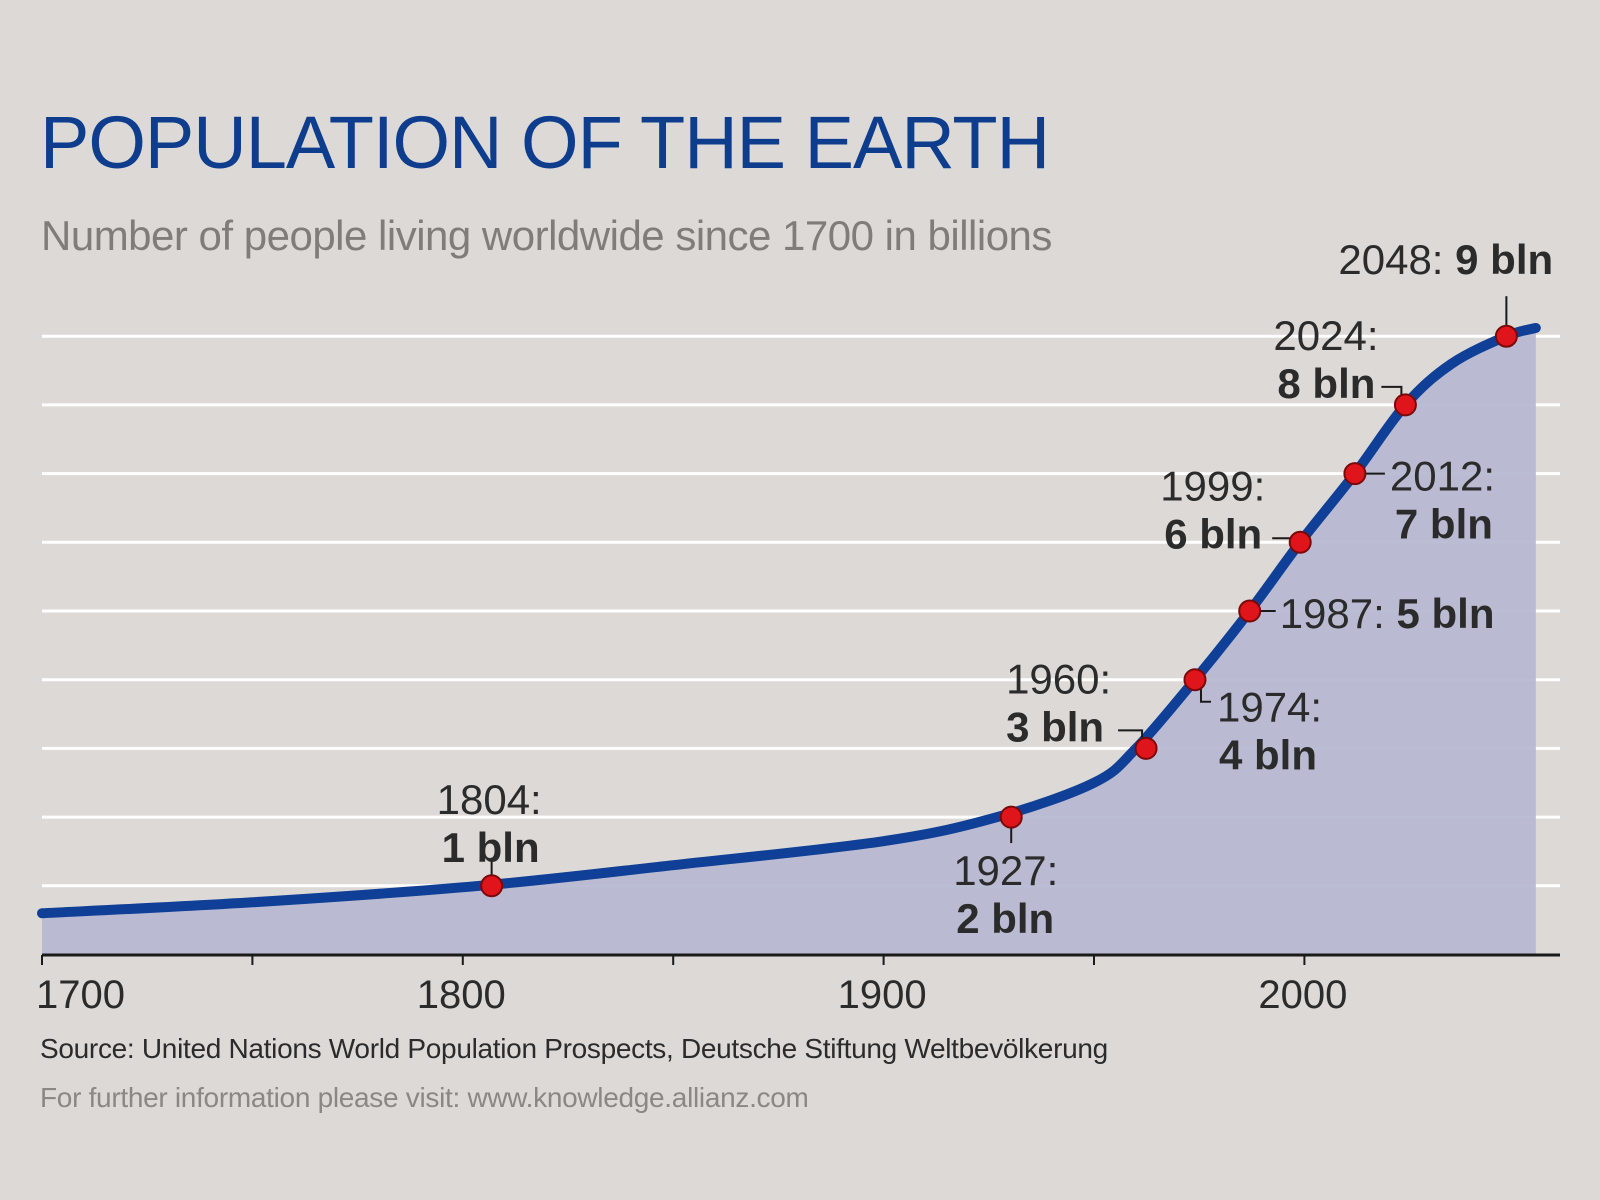  What do you see at coordinates (491, 847) in the screenshot?
I see `annotation-value-1804: 1 bln` at bounding box center [491, 847].